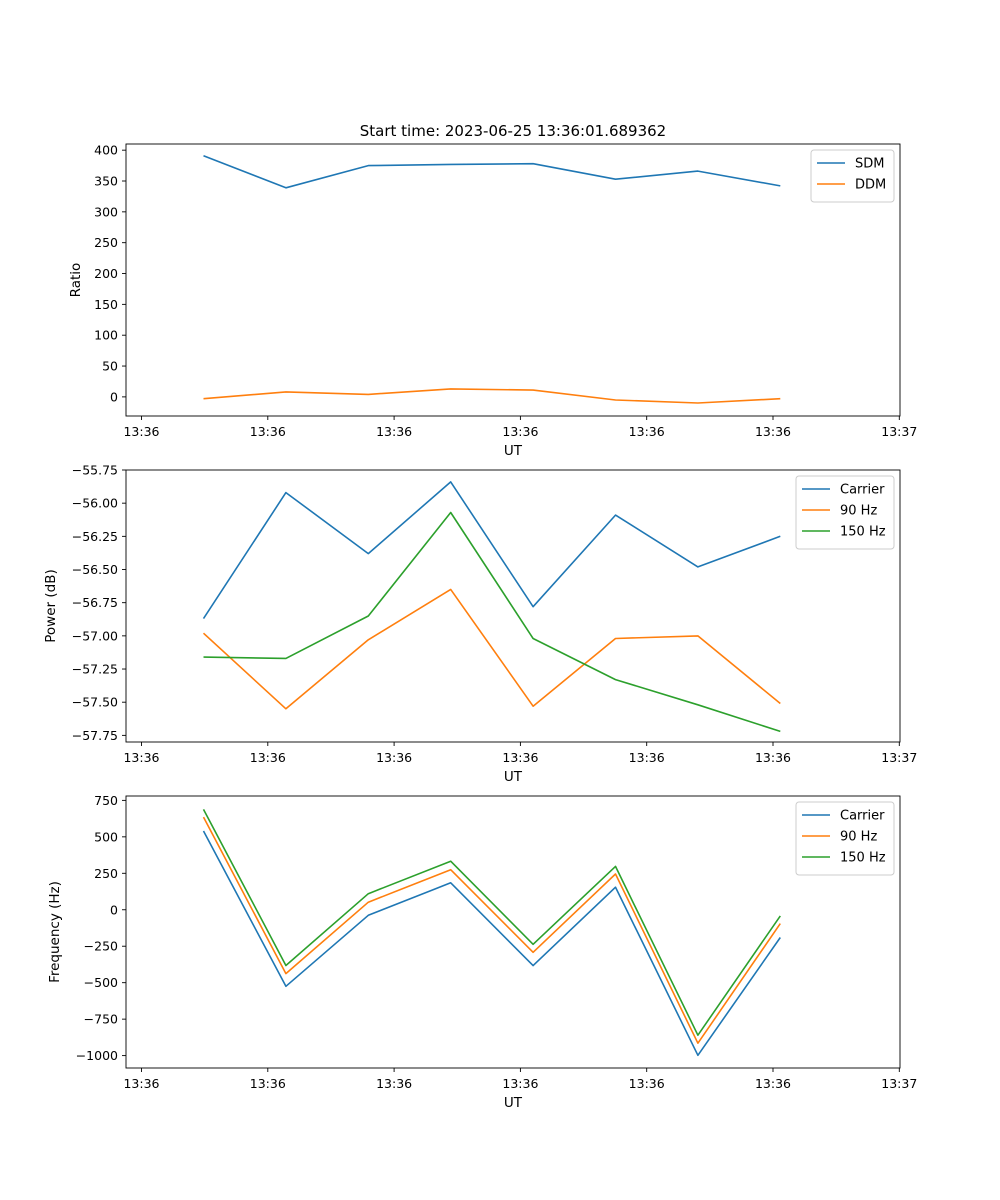 Image resolution: width=1000 pixels, height=1200 pixels. Describe the element at coordinates (95, 602) in the screenshot. I see `y-tick-label: −56.75` at that location.